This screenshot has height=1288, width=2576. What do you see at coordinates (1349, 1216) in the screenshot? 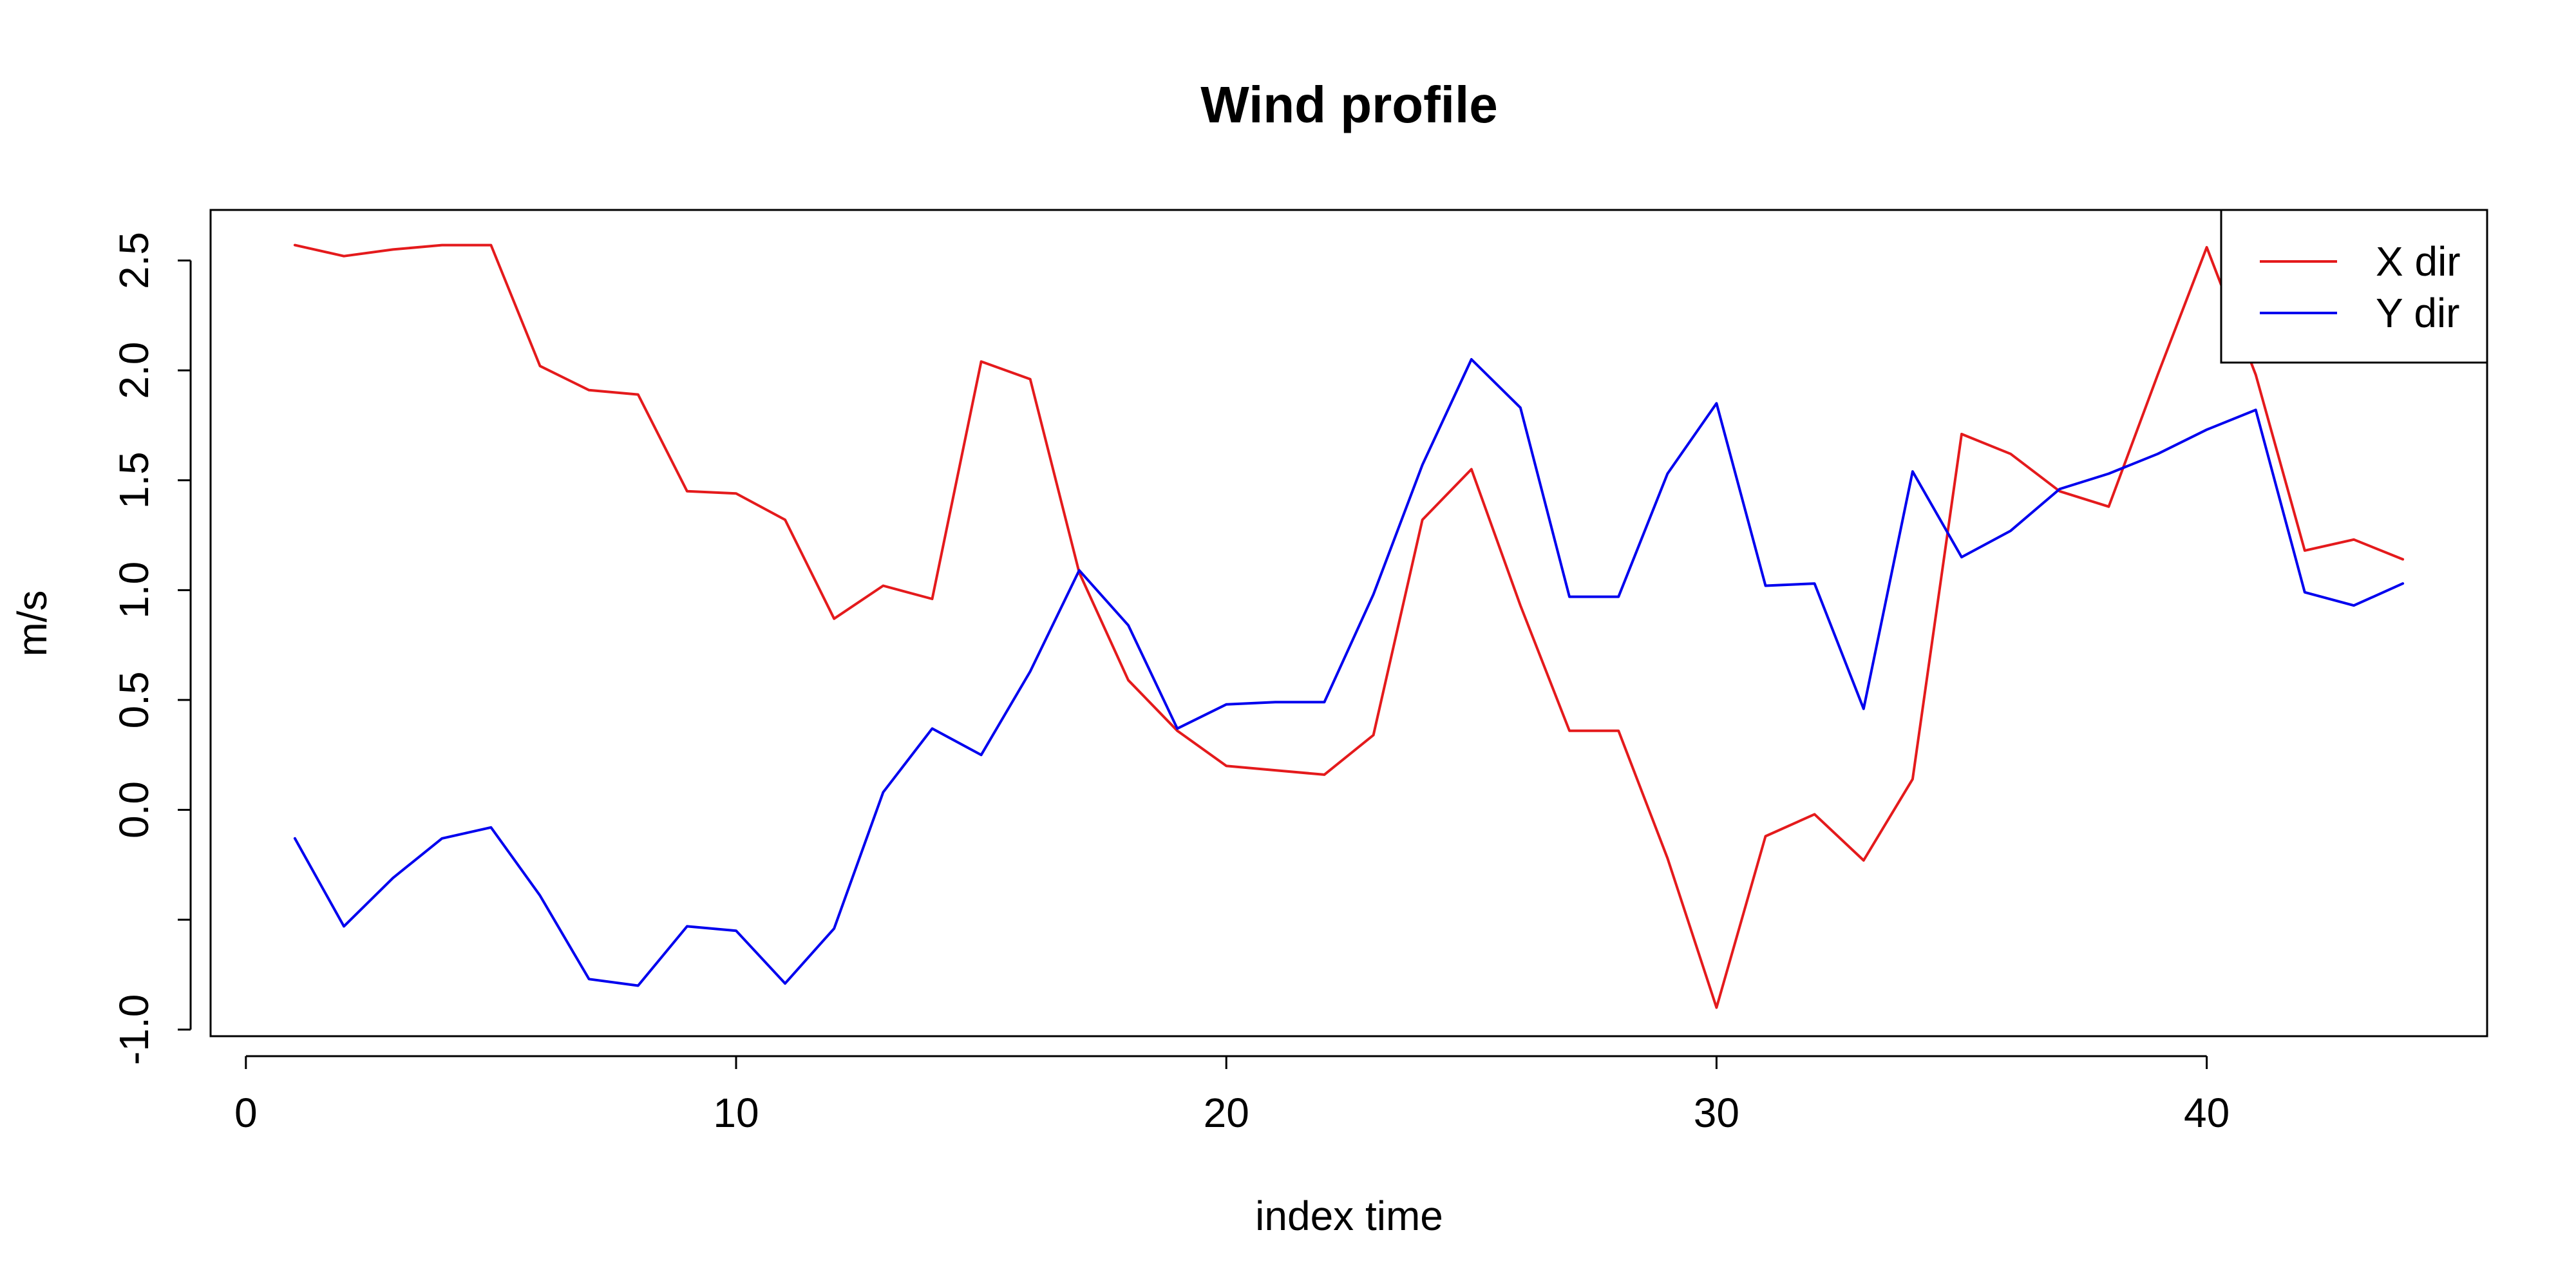
I see `x-axis-label: index time` at bounding box center [1349, 1216].